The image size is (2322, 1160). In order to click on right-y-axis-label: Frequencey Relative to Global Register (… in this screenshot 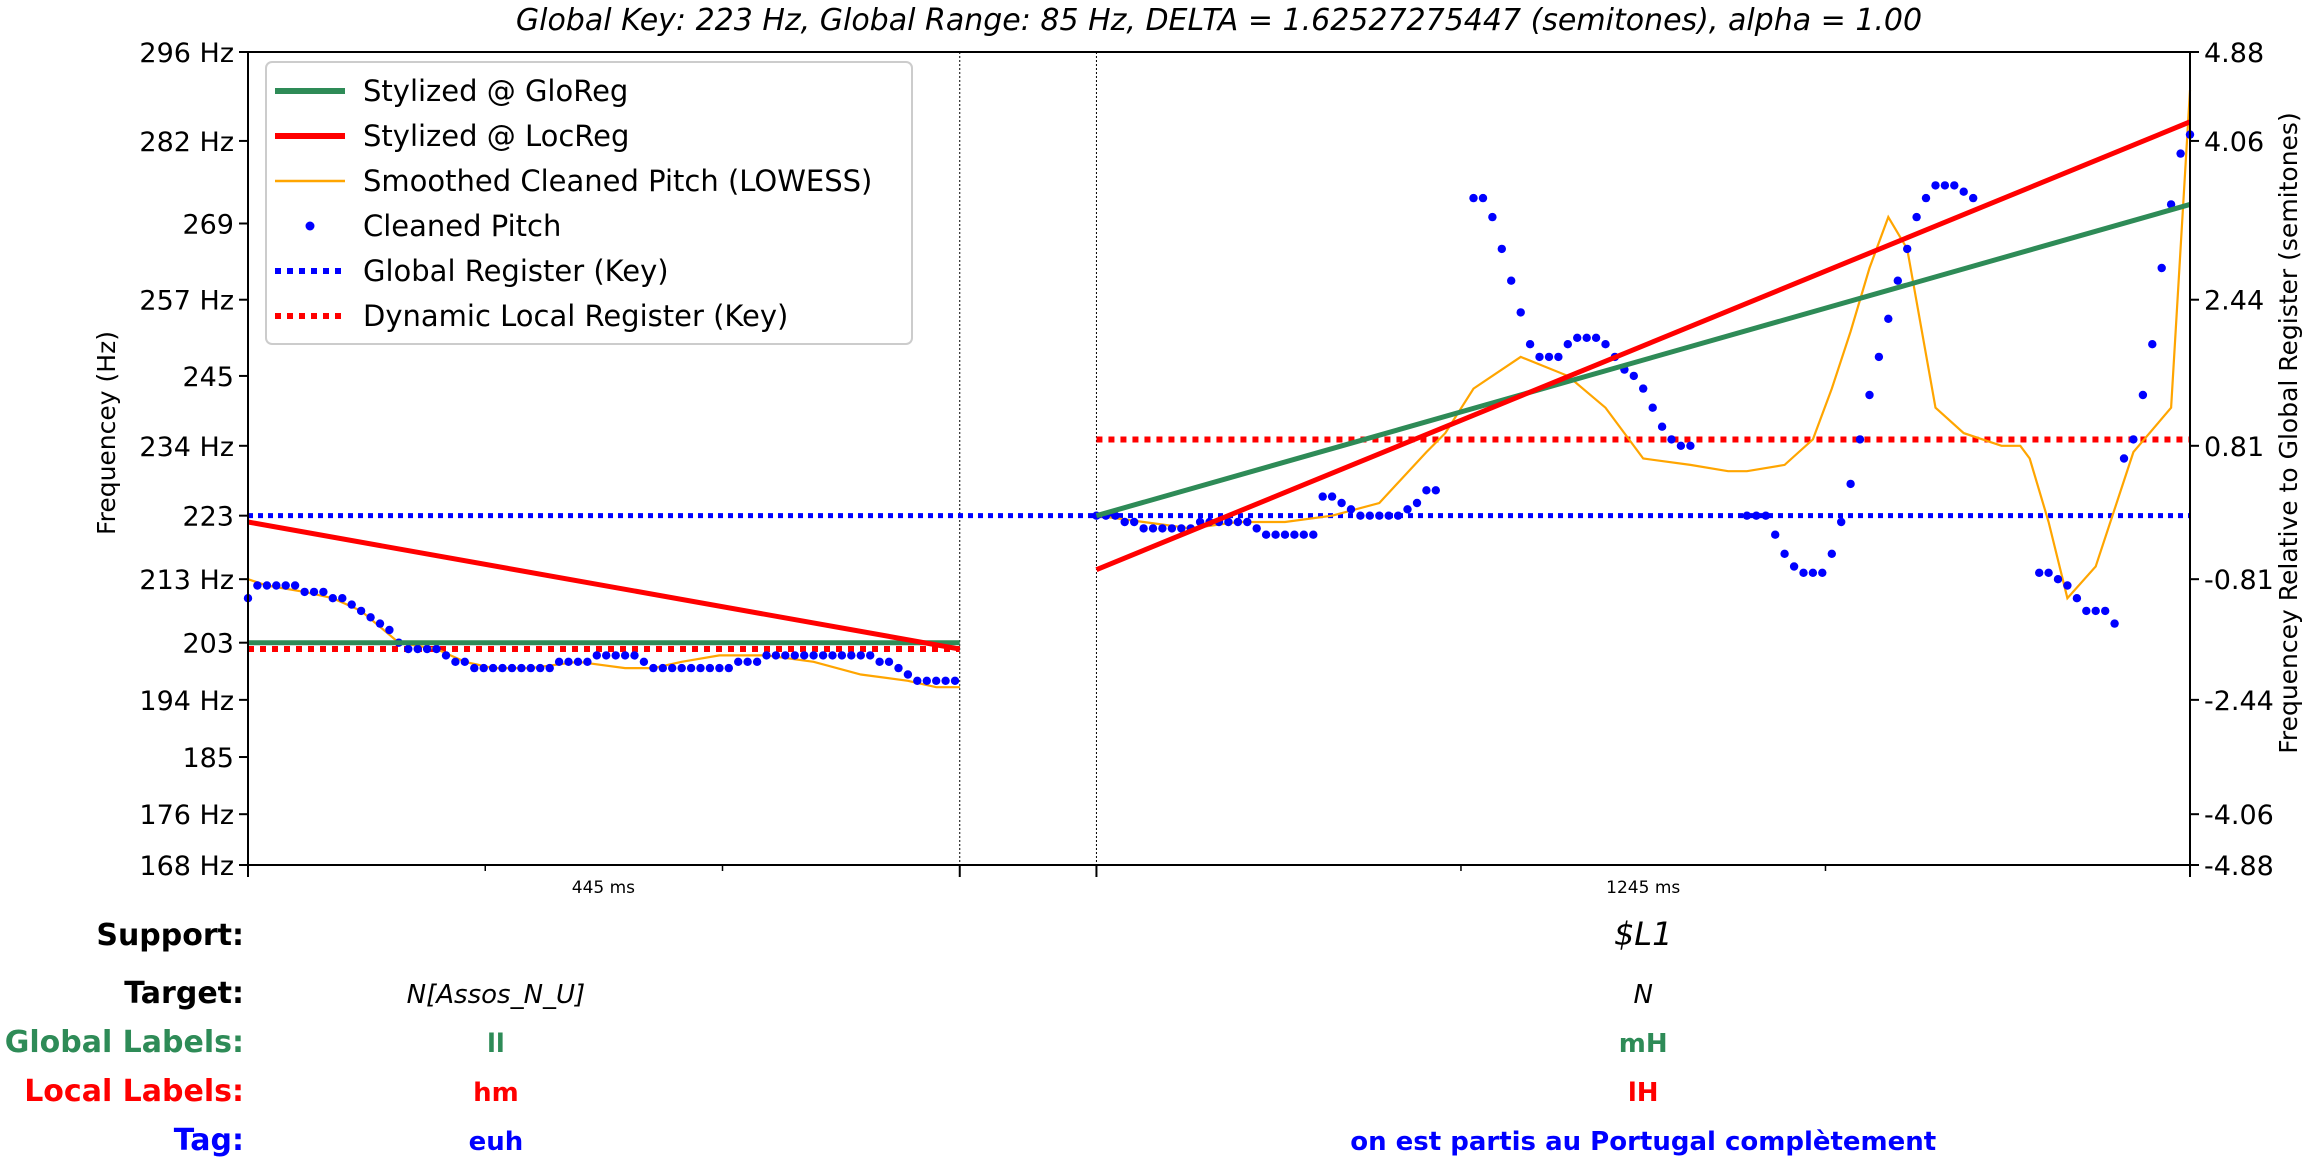, I will do `click(2288, 432)`.